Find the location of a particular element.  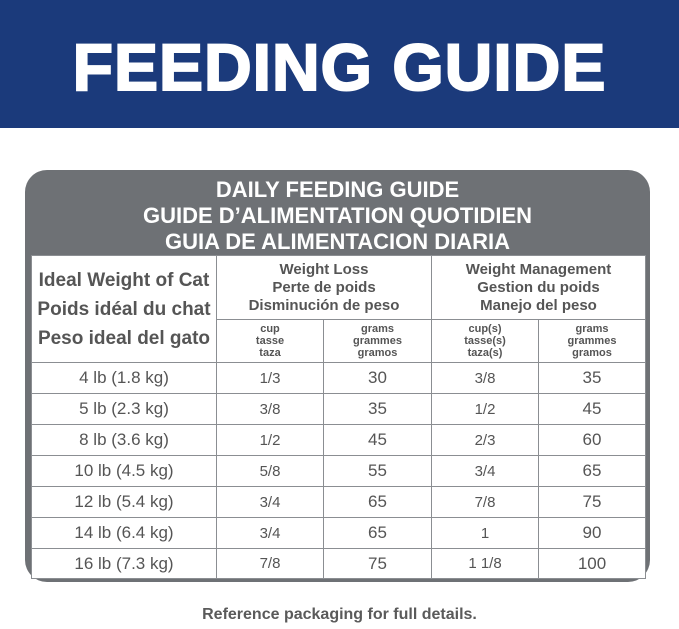

value: 5 lb (2.3 kg) is located at coordinates (124, 408).